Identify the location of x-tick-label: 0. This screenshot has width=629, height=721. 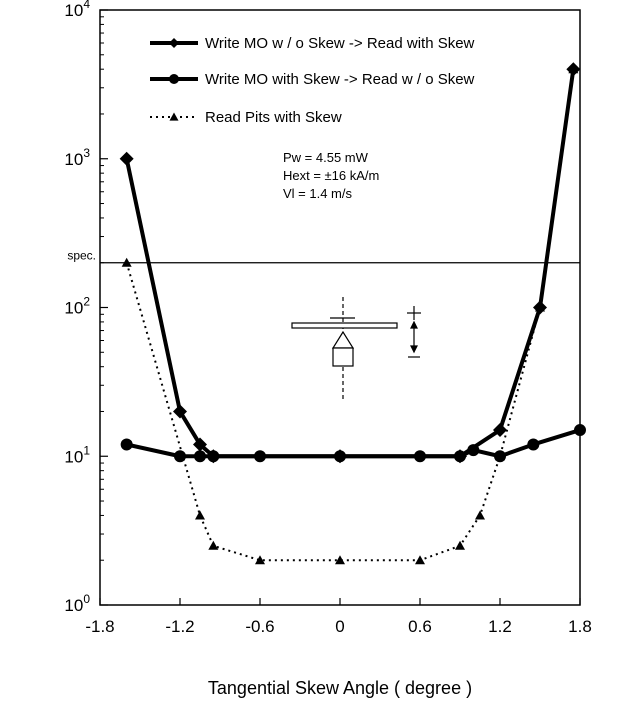
(339, 626).